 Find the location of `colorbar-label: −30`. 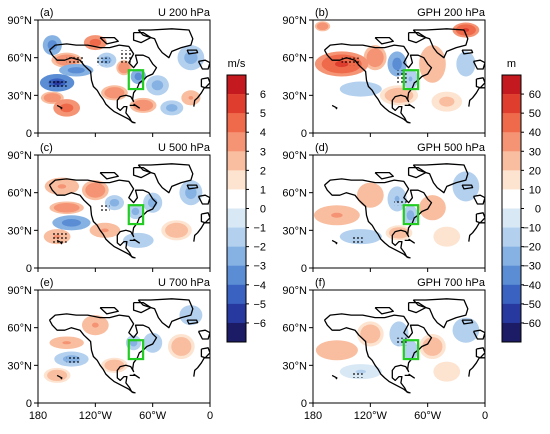

colorbar-label: −30 is located at coordinates (531, 267).